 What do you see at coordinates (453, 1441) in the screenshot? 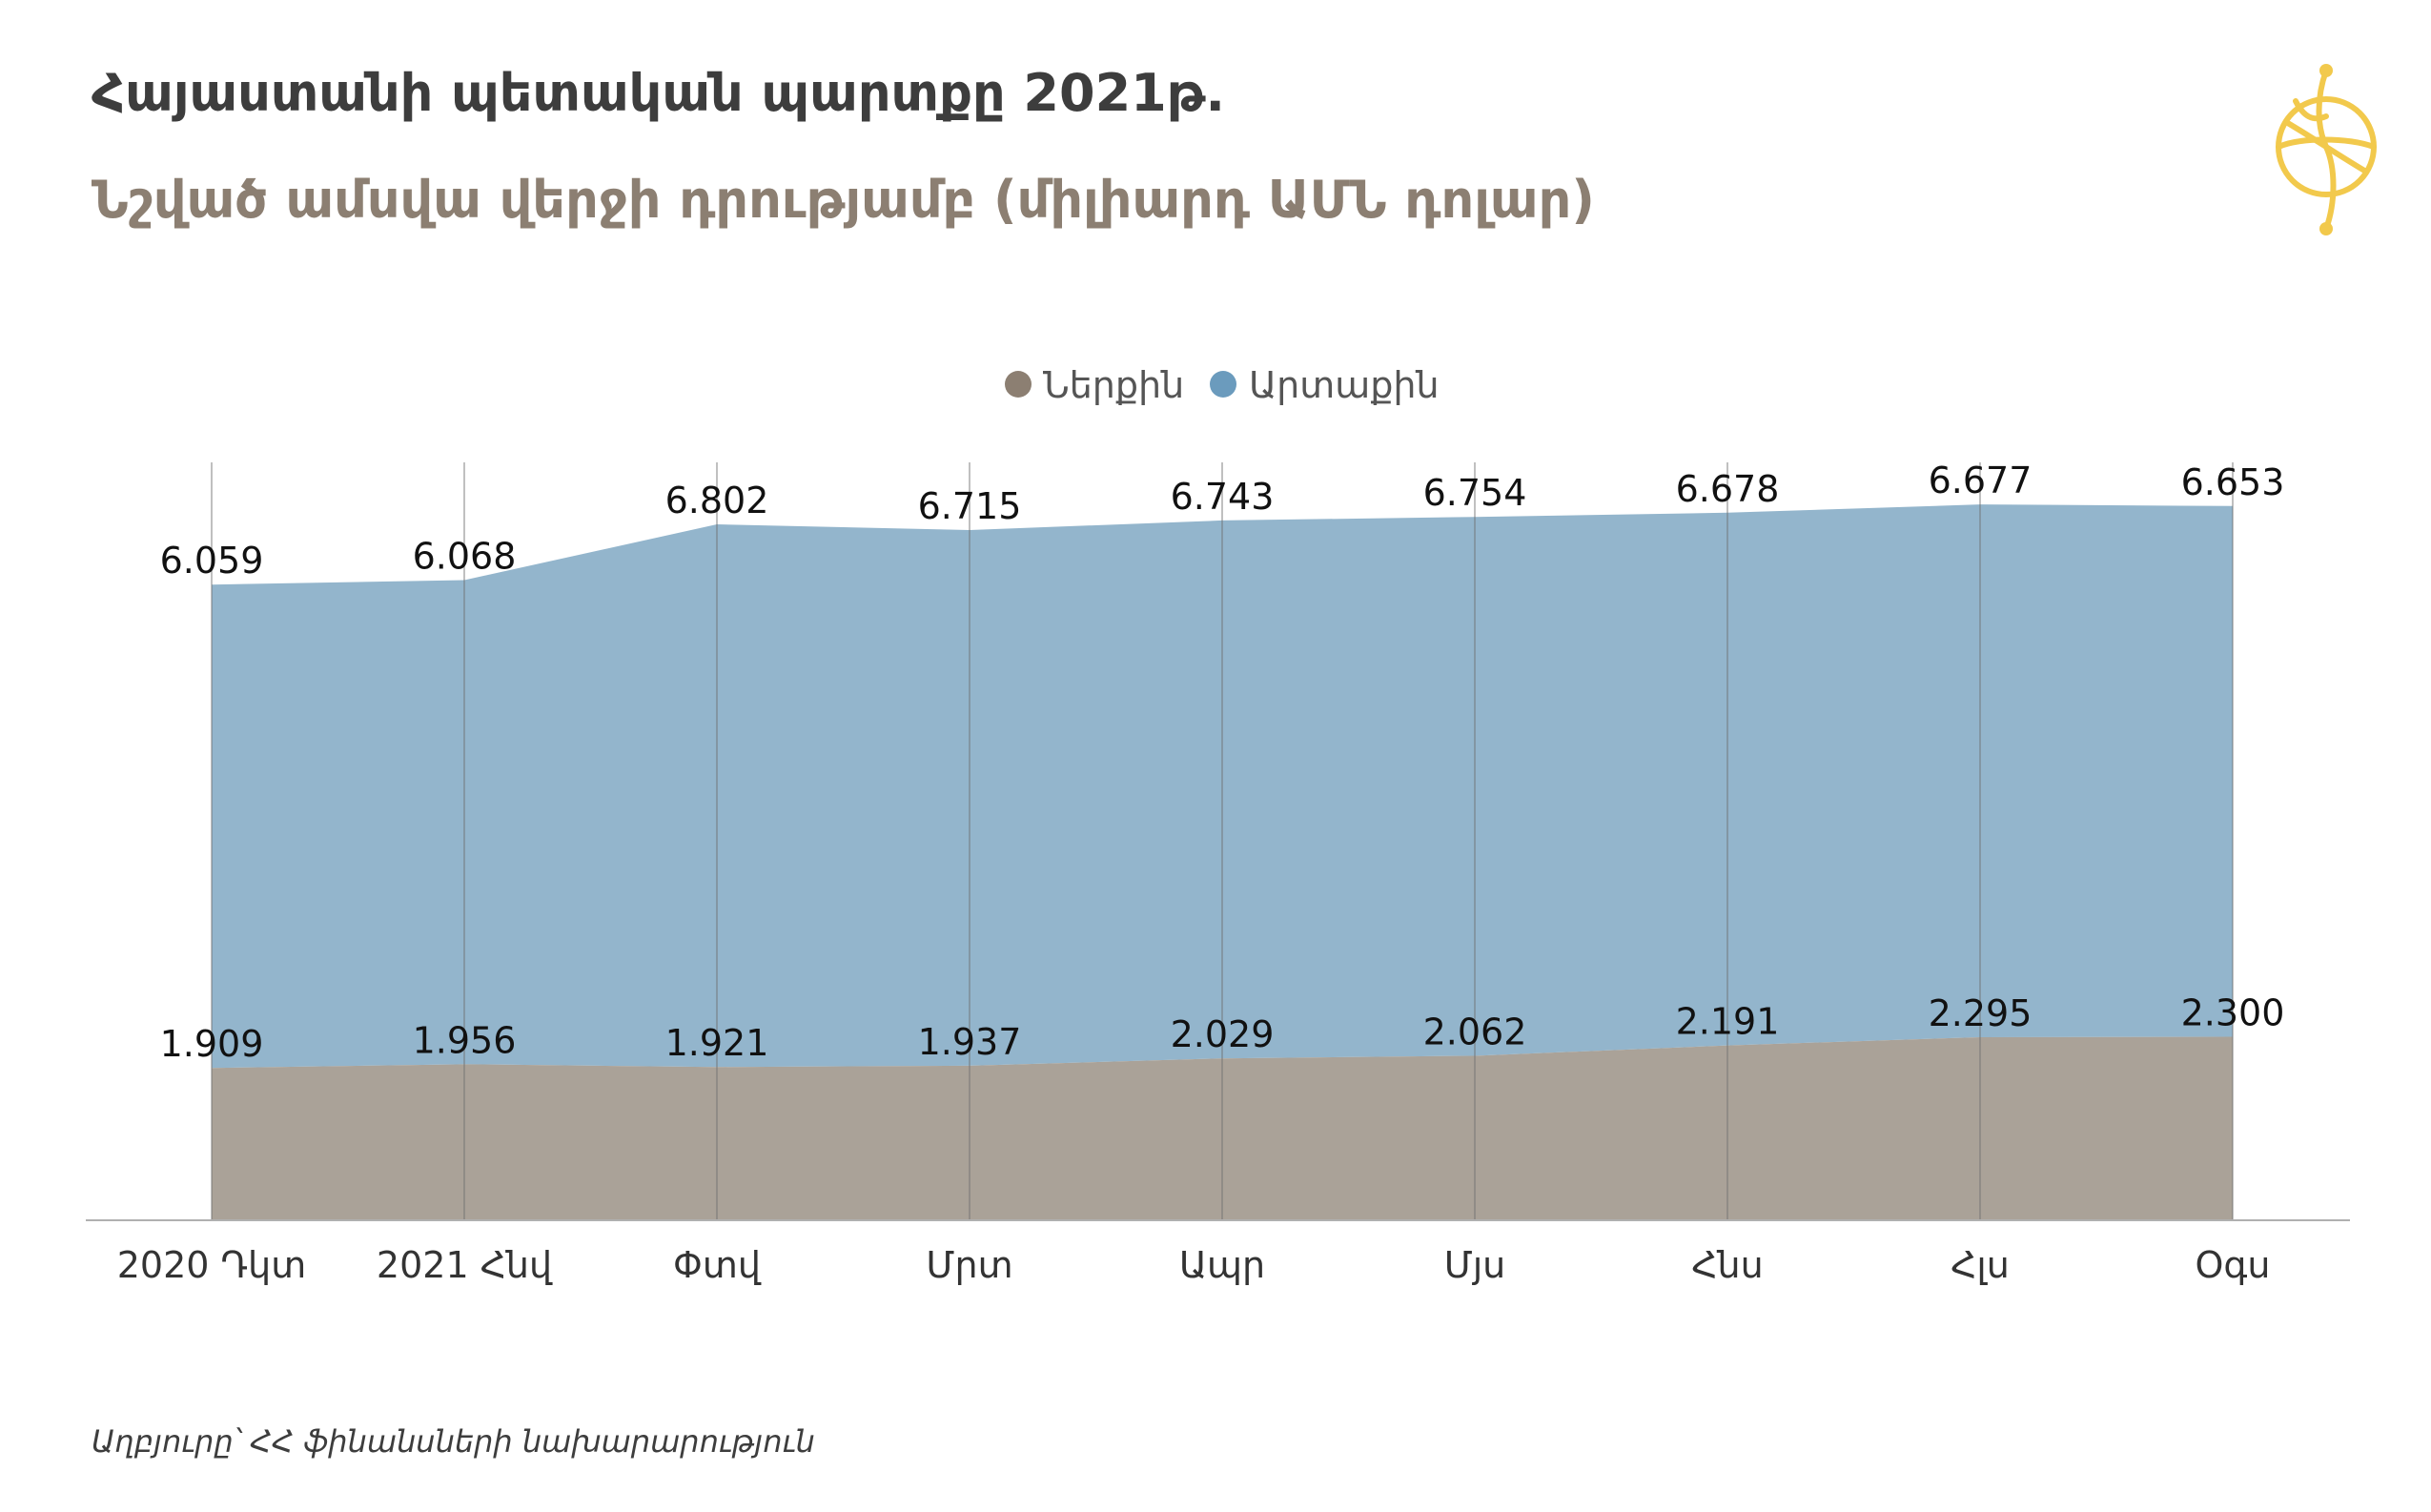
I see `source-note: Աղբյուրը՝ ՀՀ ֆինանսների նախարարություն` at bounding box center [453, 1441].